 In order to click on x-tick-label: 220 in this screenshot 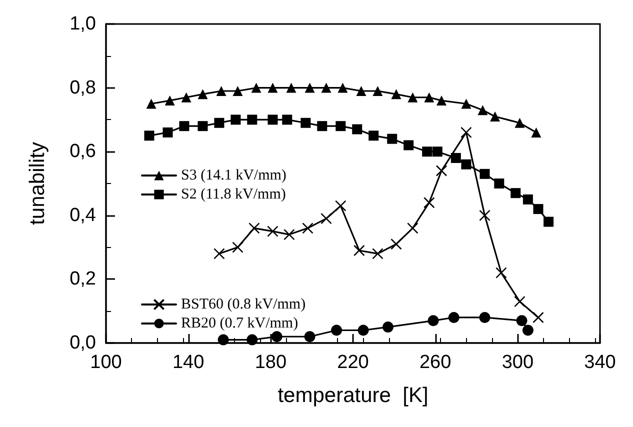, I will do `click(353, 362)`.